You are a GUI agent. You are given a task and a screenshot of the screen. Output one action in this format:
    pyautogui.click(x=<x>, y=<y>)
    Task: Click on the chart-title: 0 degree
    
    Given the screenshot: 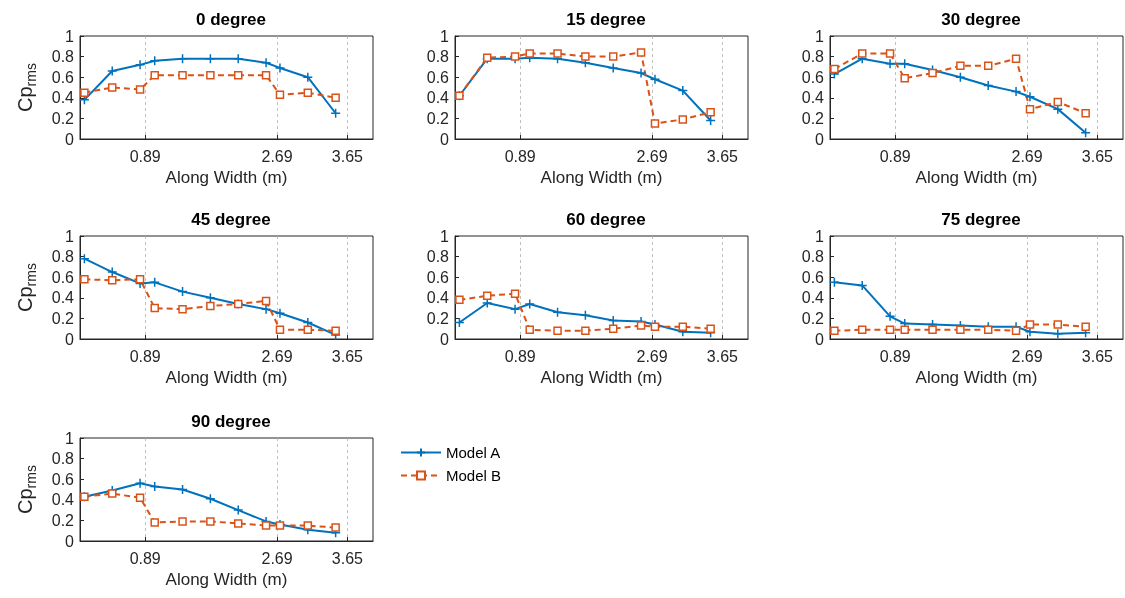 What is the action you would take?
    pyautogui.click(x=231, y=19)
    